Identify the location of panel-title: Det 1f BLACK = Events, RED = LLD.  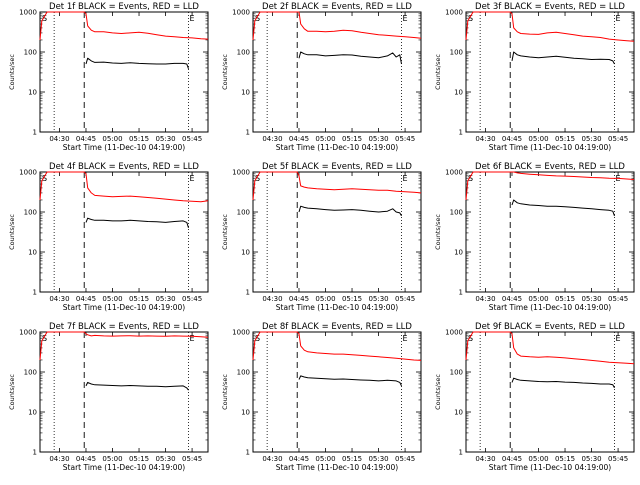
(124, 7).